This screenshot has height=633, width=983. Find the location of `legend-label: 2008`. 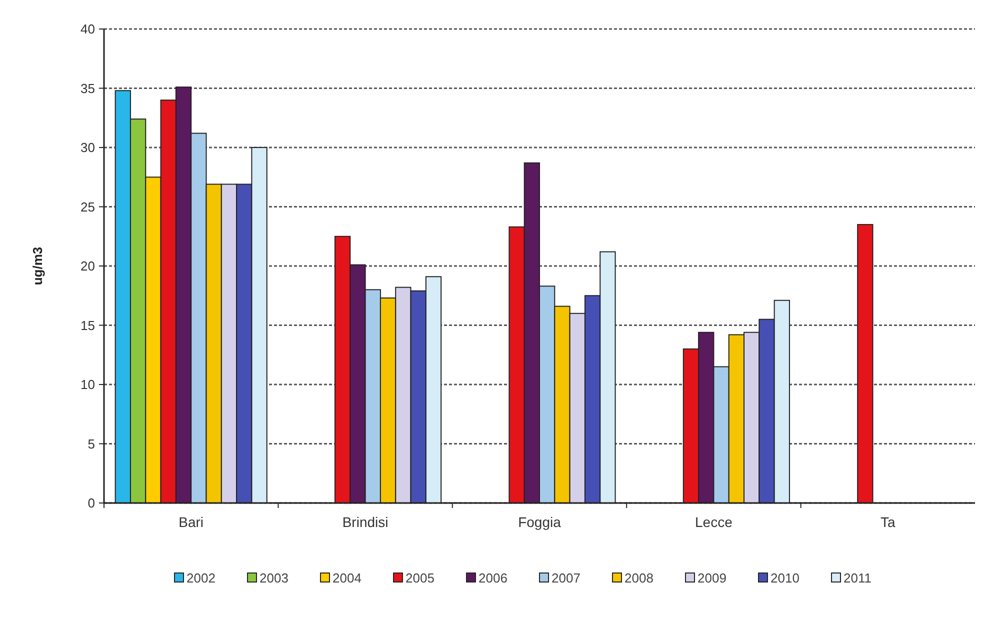

legend-label: 2008 is located at coordinates (639, 578).